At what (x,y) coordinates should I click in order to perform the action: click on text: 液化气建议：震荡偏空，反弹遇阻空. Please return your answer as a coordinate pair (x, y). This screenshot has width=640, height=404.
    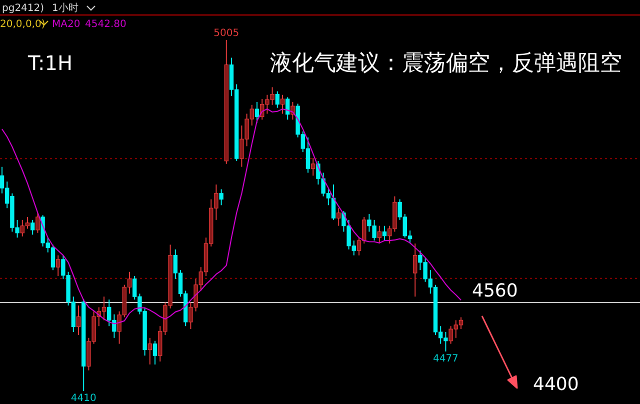
    Looking at the image, I should click on (446, 63).